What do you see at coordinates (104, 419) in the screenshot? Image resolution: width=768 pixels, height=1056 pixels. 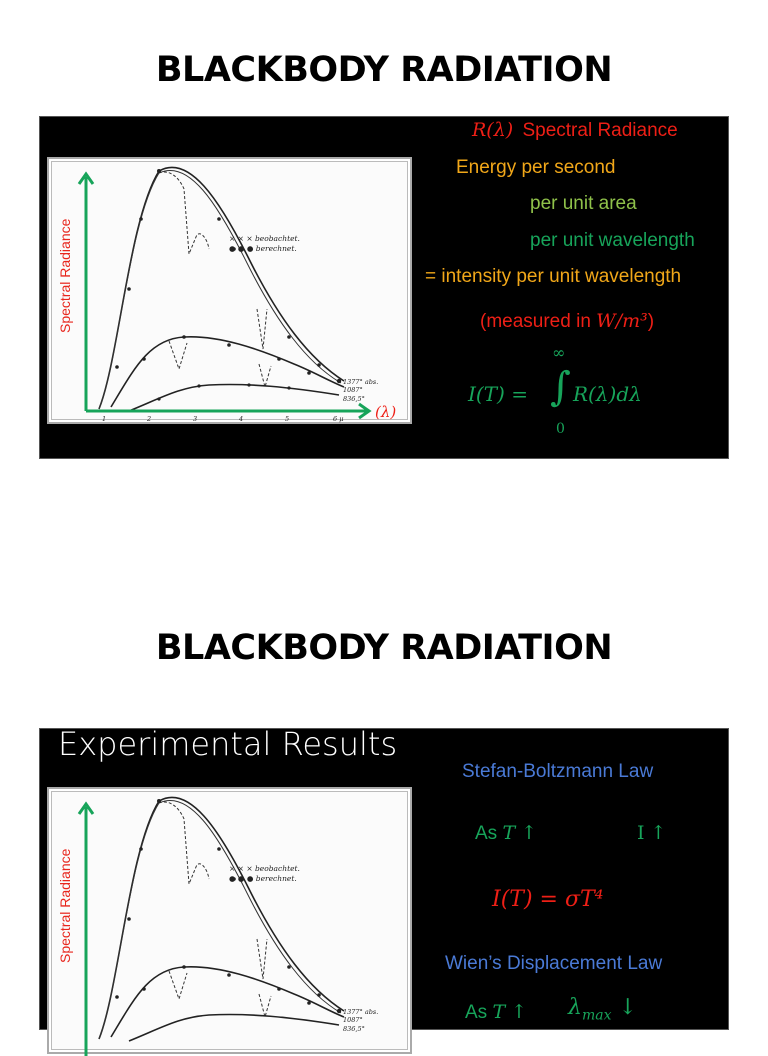 I see `svg-text: 1` at bounding box center [104, 419].